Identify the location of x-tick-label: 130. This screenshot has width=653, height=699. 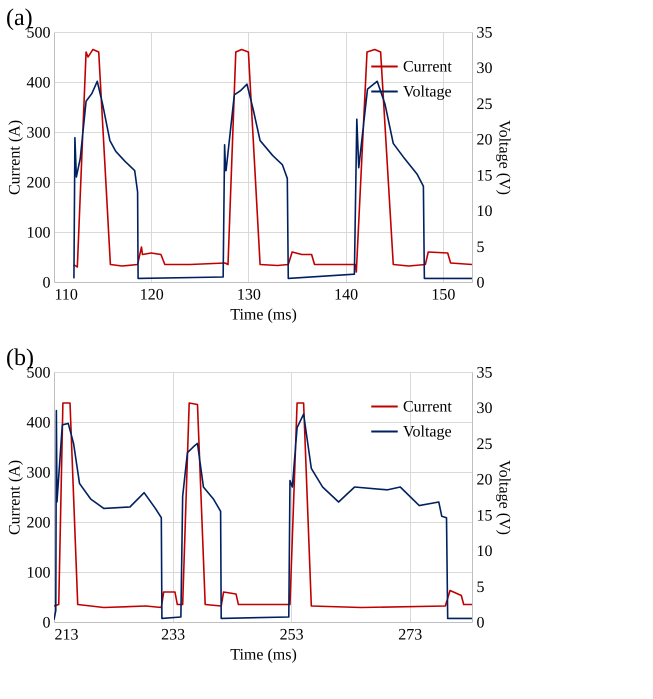
(248, 295).